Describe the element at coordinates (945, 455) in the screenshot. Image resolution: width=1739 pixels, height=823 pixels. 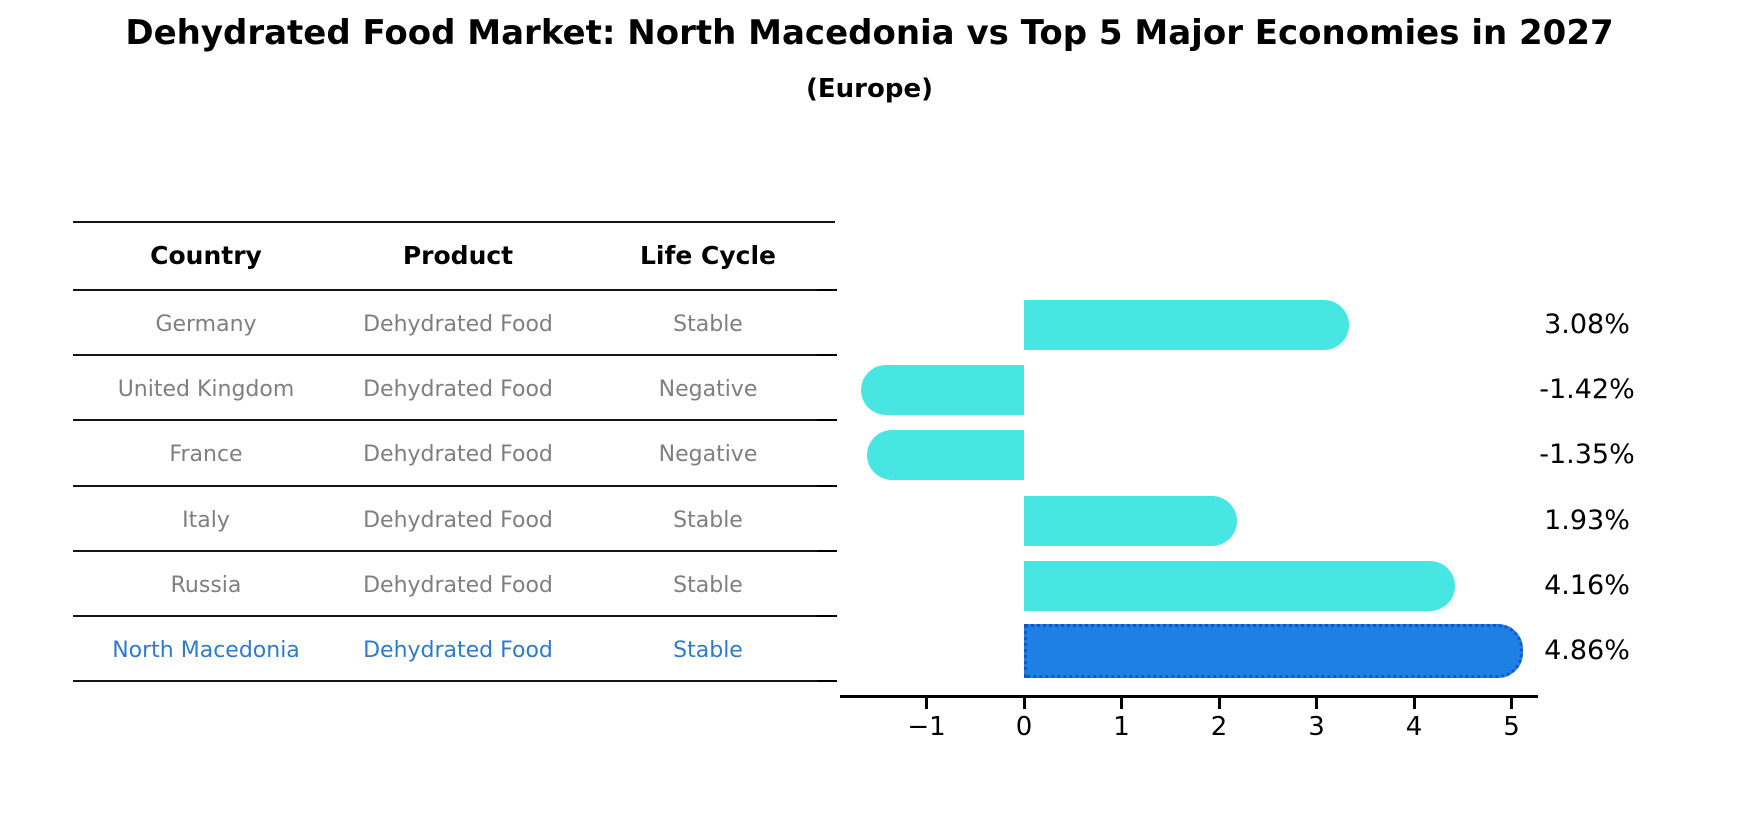
I see `bar-france` at that location.